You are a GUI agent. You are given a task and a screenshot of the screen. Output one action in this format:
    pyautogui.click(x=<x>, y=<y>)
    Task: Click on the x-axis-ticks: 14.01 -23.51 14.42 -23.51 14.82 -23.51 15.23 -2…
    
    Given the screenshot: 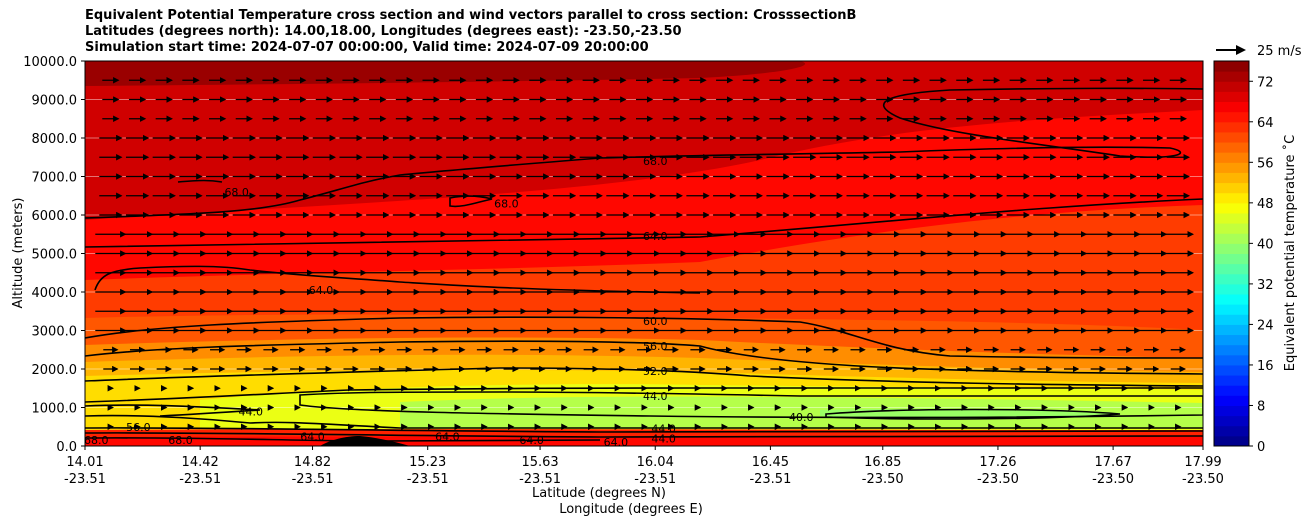 What is the action you would take?
    pyautogui.click(x=644, y=466)
    